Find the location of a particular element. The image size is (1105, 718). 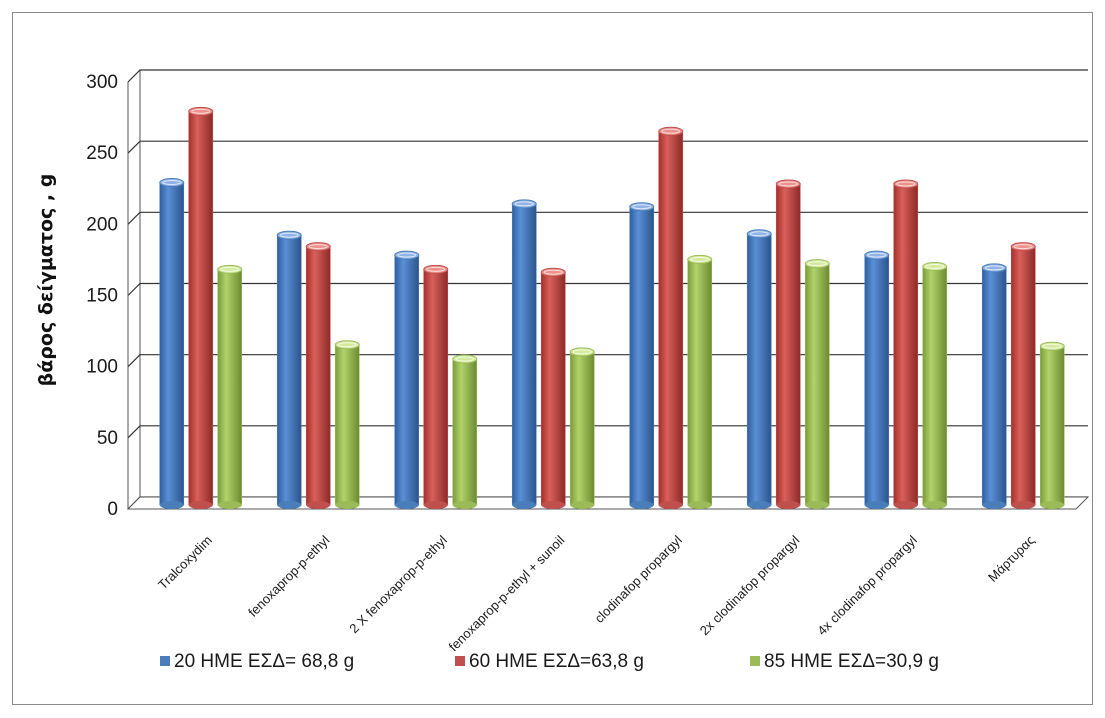

chart-floor is located at coordinates (608, 503).